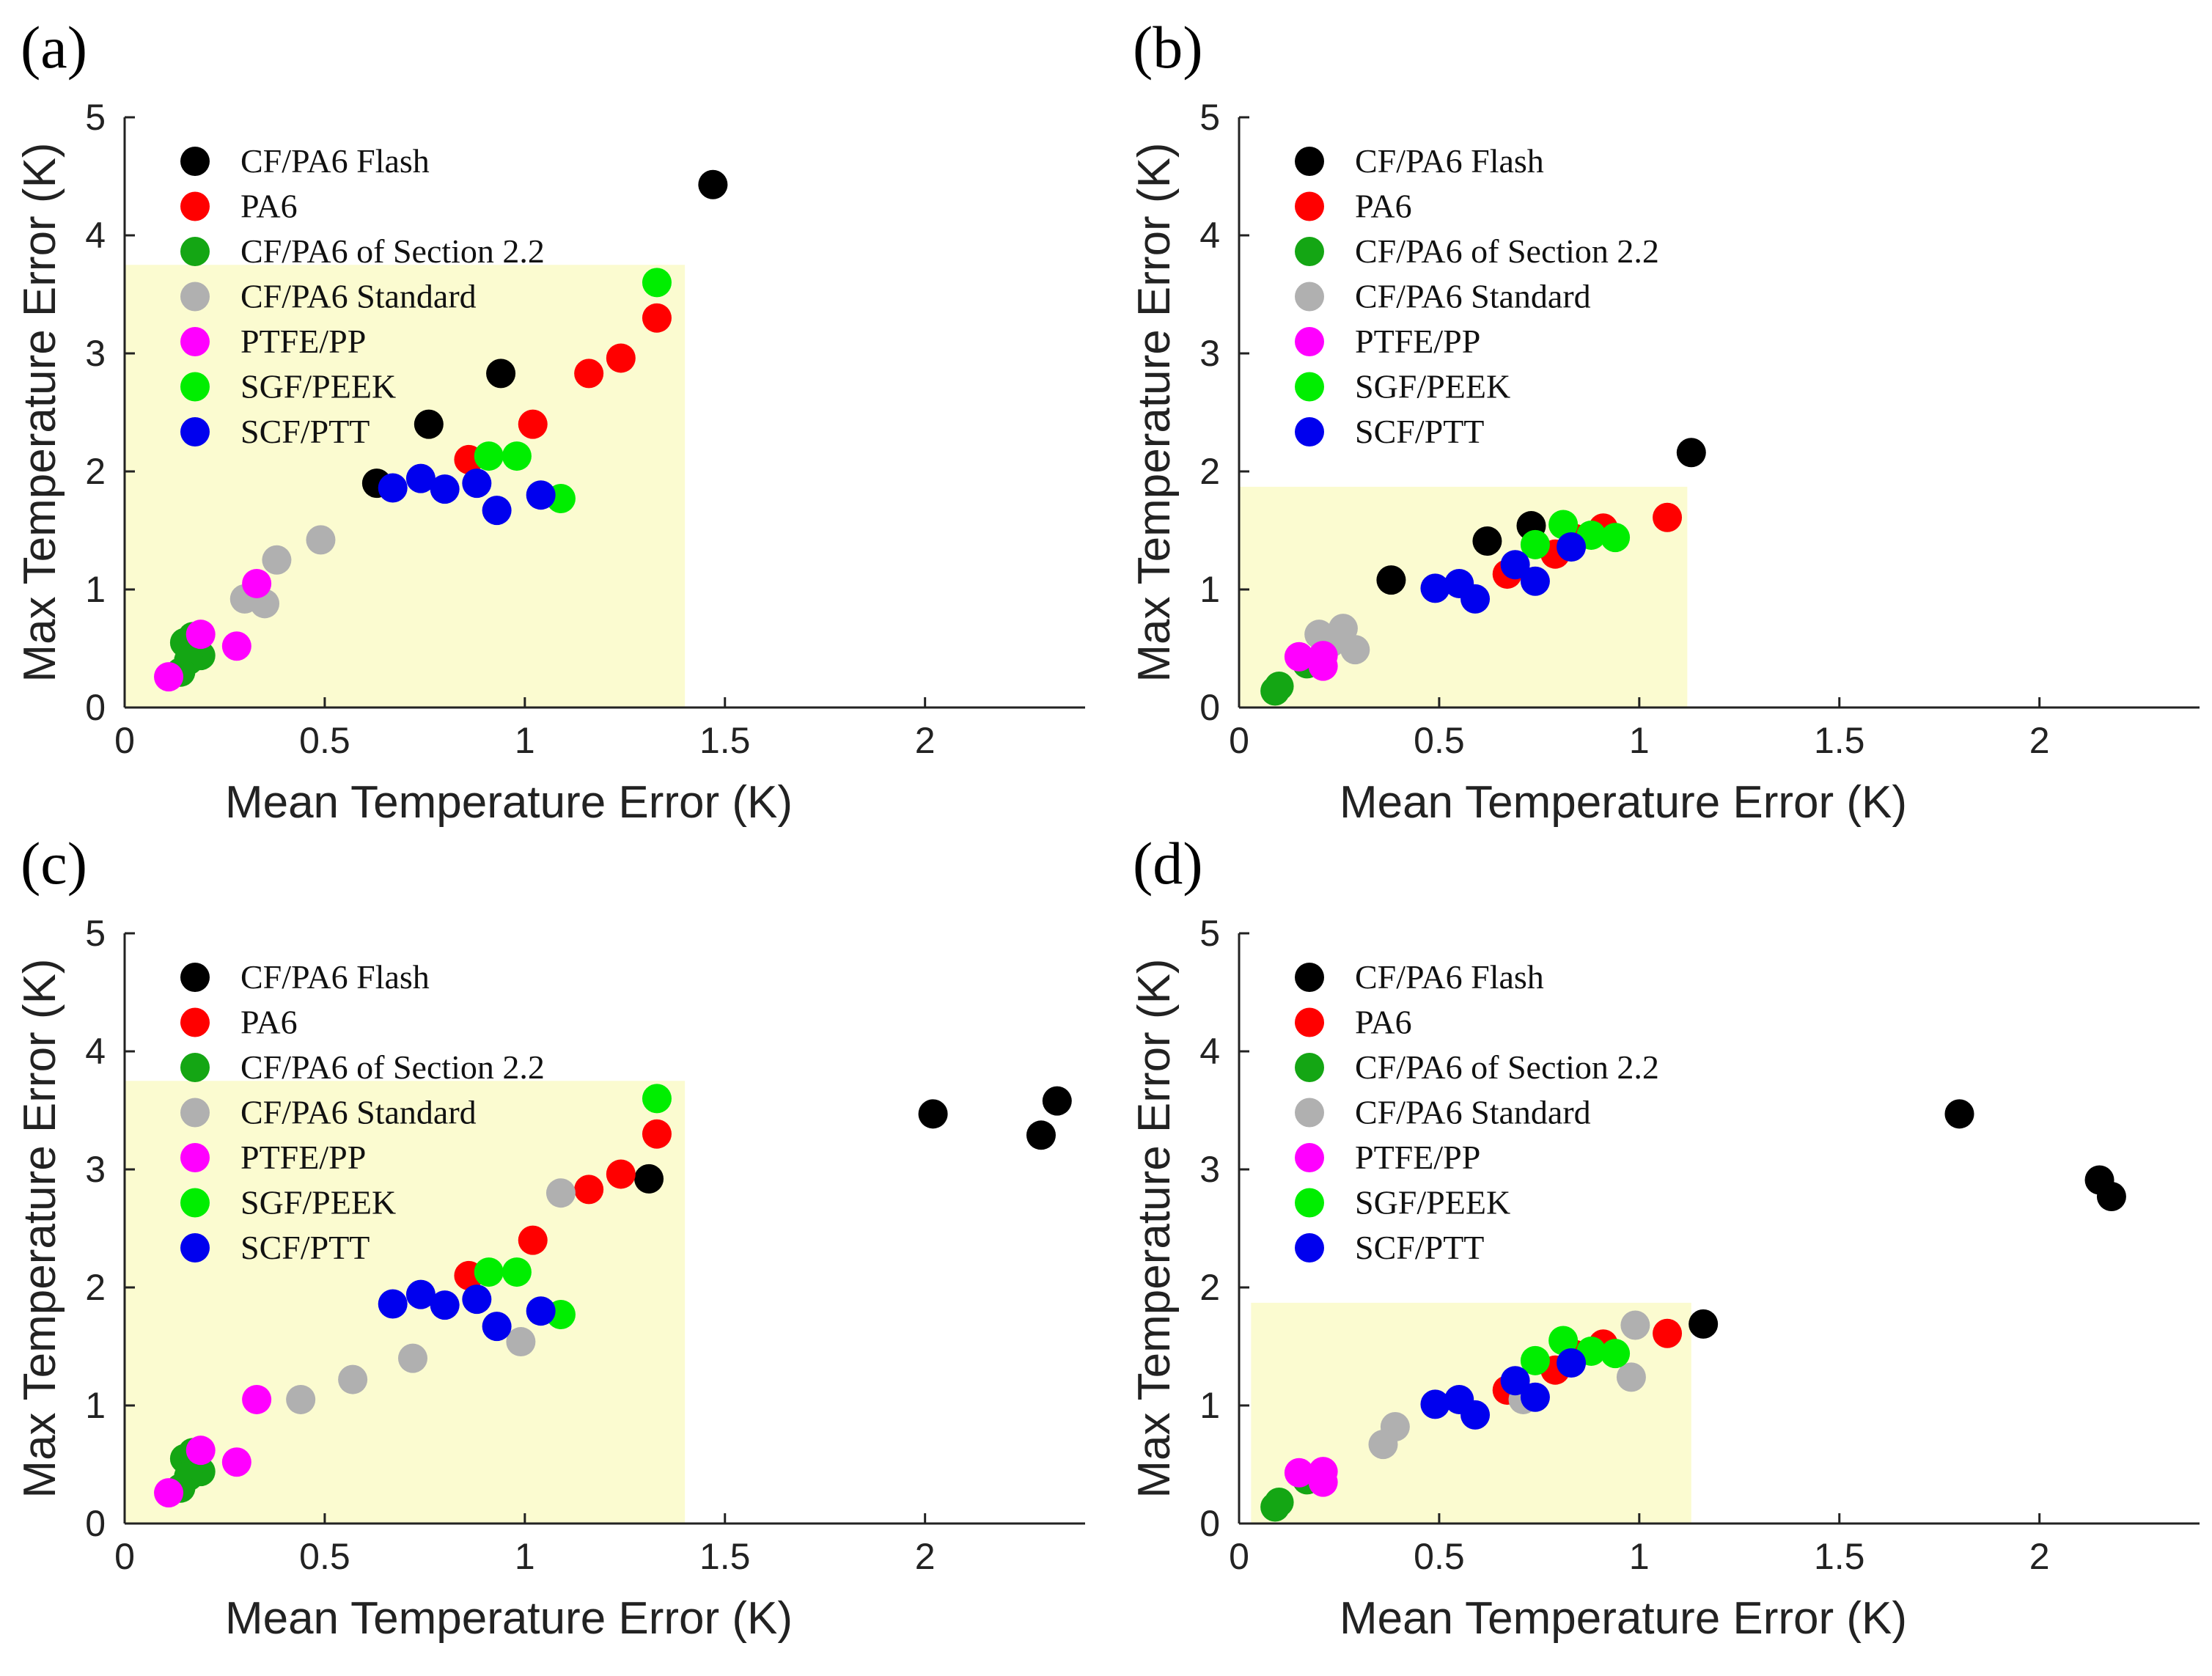 This screenshot has height=1676, width=2212. Describe the element at coordinates (54, 864) in the screenshot. I see `panel-letter: (c)` at that location.